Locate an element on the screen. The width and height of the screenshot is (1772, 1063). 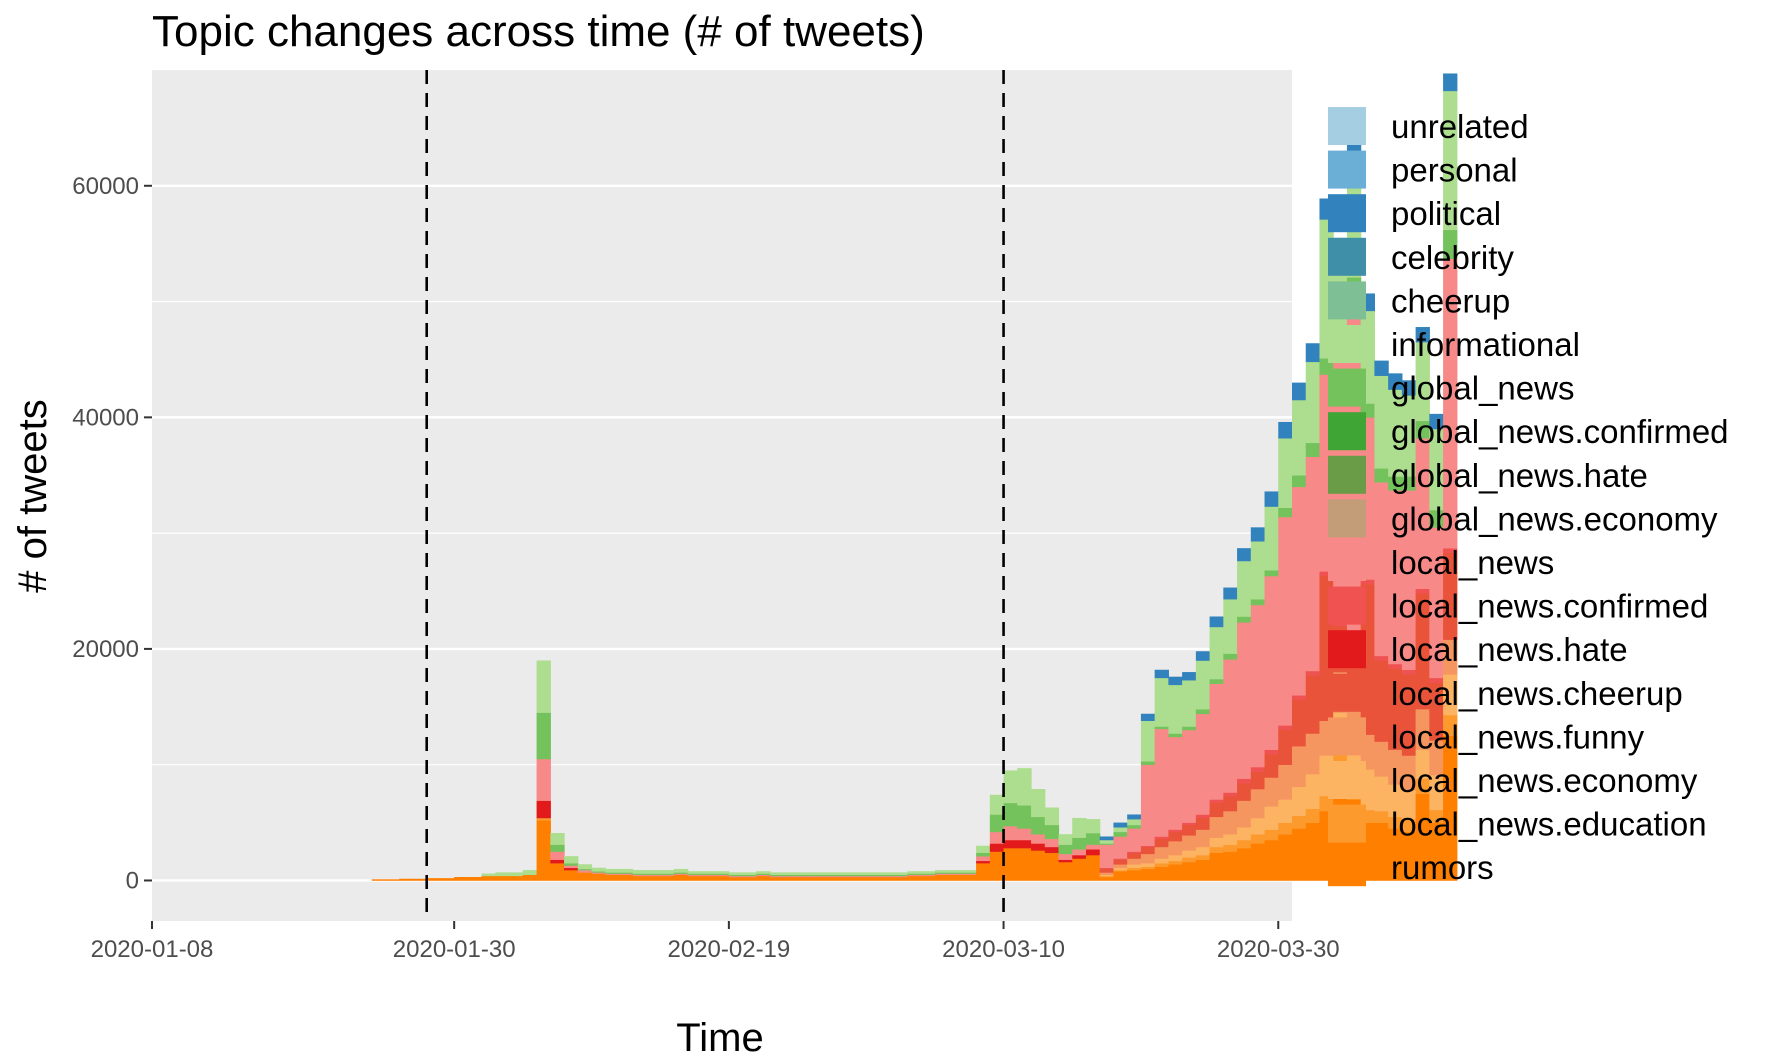
segment-local-news-education is located at coordinates (1134, 869).